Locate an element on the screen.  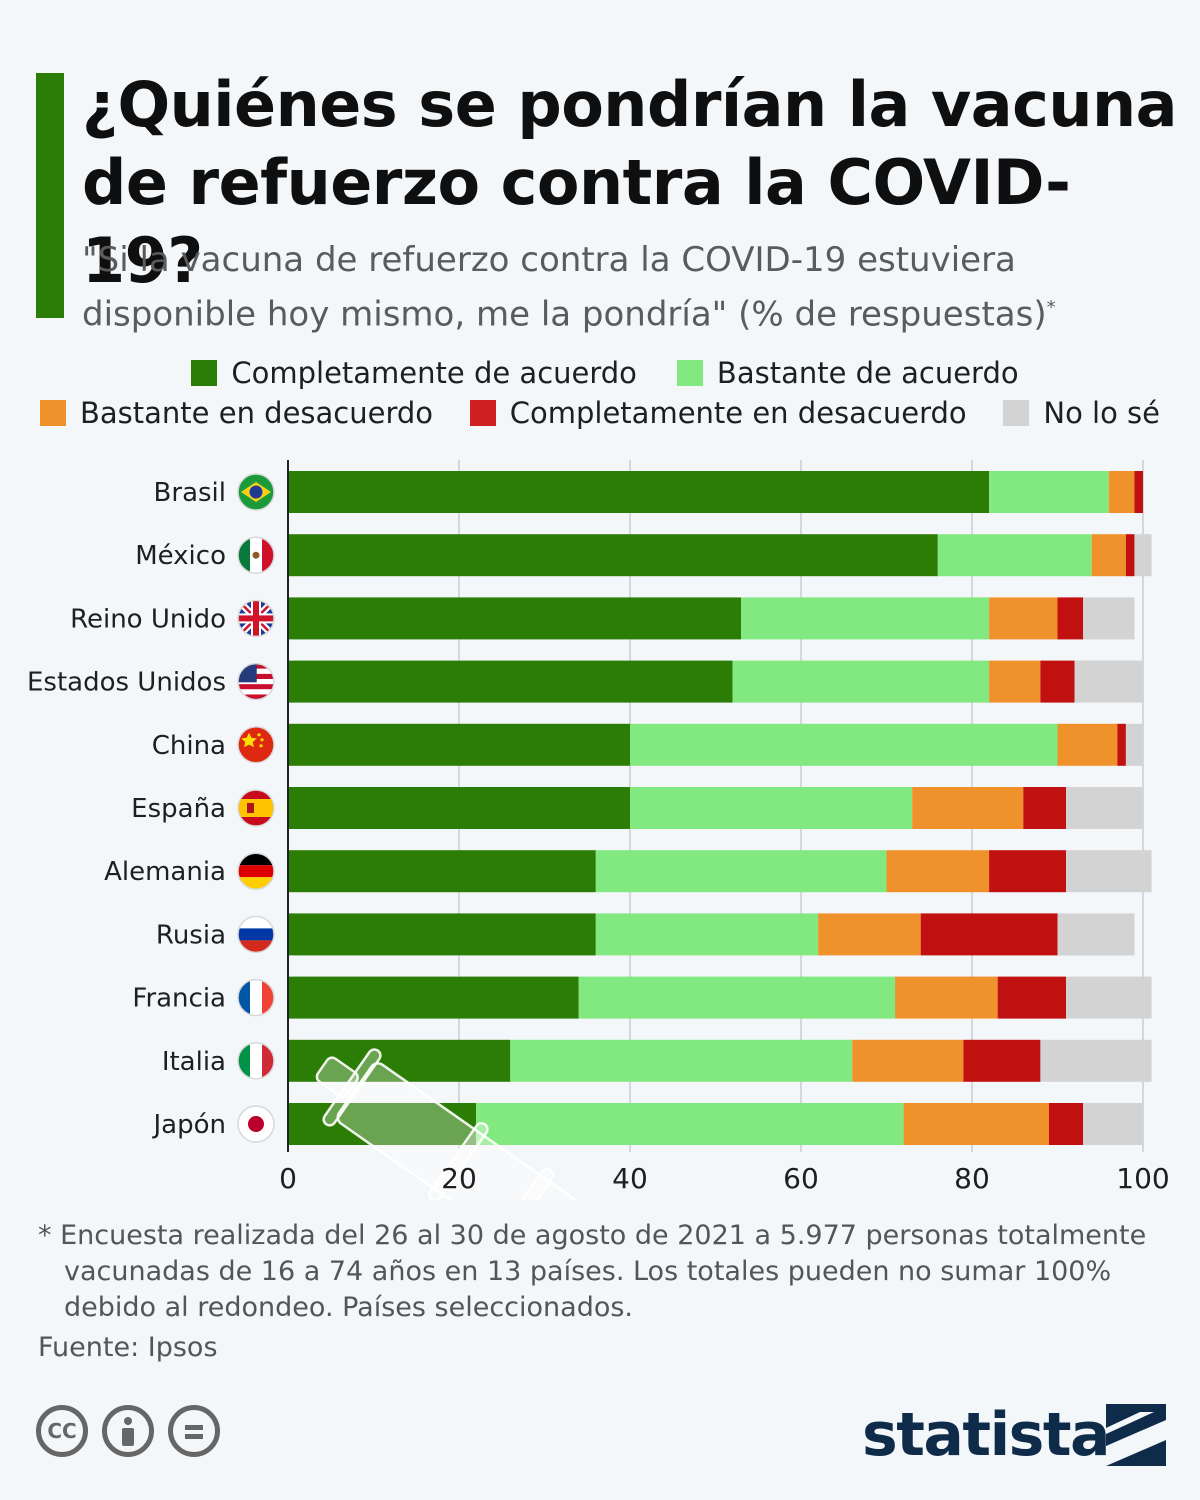
legend-label: Bastante de acuerdo is located at coordinates (867, 373).